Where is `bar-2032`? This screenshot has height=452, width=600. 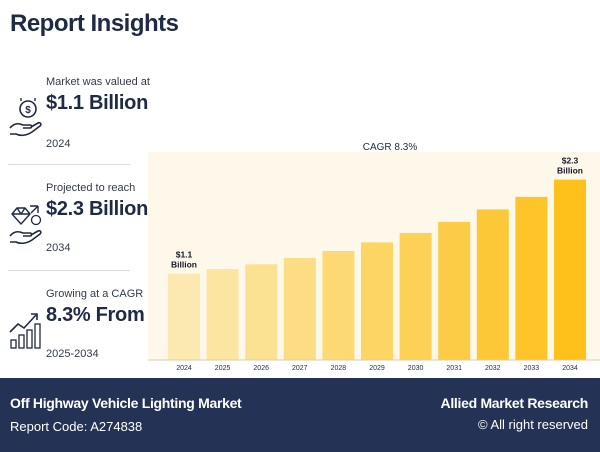 bar-2032 is located at coordinates (492, 284).